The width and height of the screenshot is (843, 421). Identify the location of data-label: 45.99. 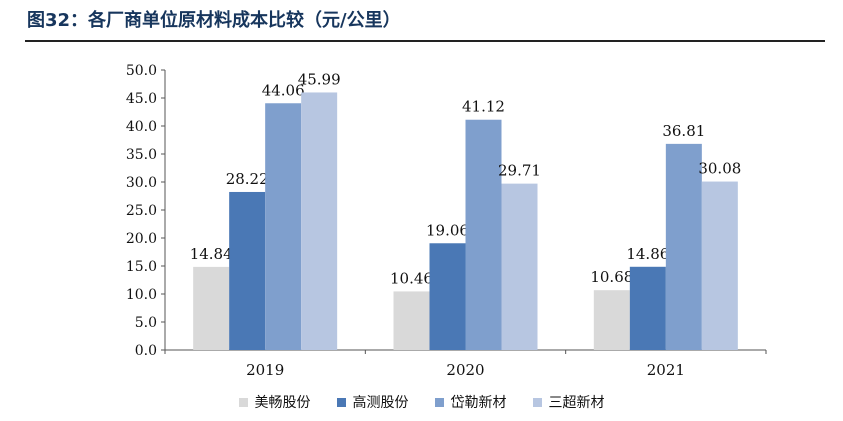
(319, 79).